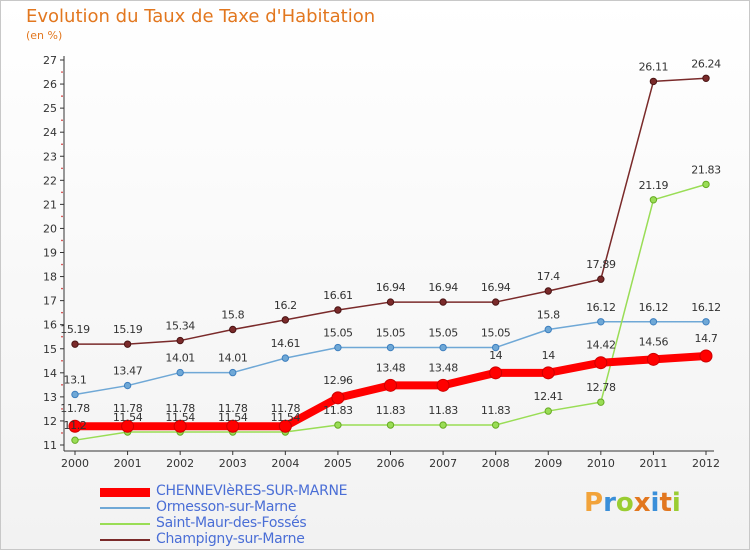  Describe the element at coordinates (50, 445) in the screenshot. I see `y-tick-label: 11` at that location.